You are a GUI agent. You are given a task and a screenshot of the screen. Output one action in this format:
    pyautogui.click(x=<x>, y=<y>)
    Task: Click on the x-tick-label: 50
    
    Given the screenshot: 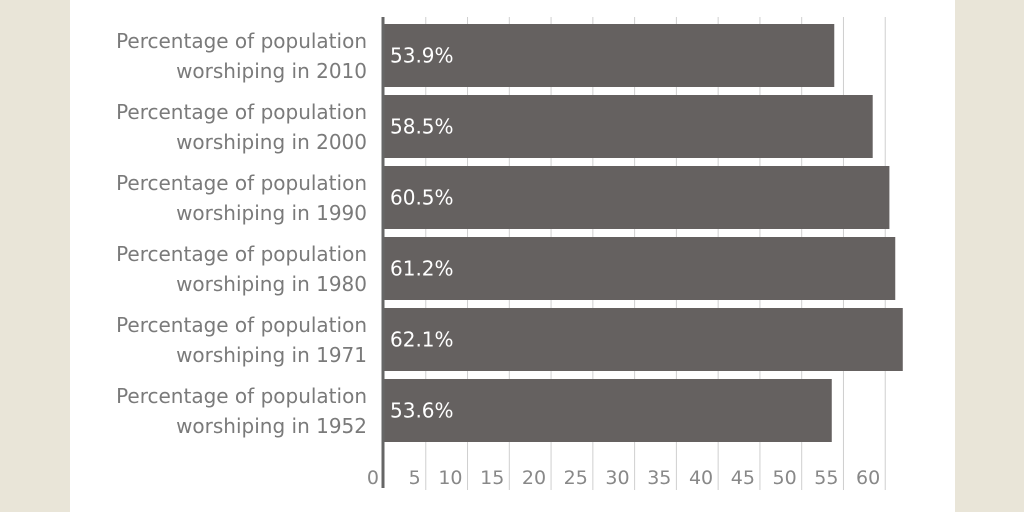 What is the action you would take?
    pyautogui.click(x=785, y=478)
    